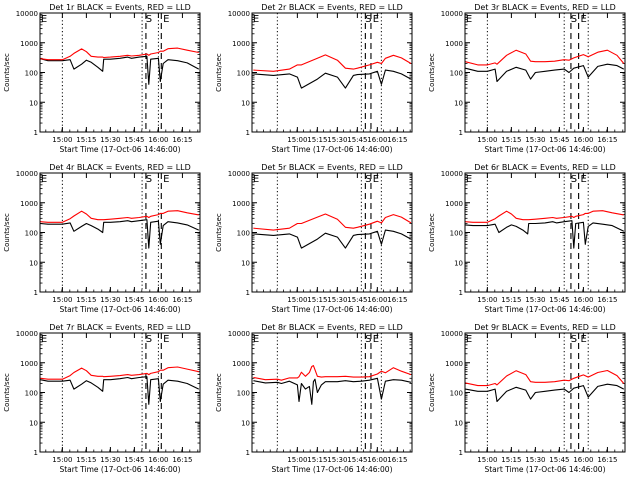 The image size is (640, 480). Describe the element at coordinates (332, 167) in the screenshot. I see `panel-title: Det 5r BLACK = Events, RED = LLD` at that location.